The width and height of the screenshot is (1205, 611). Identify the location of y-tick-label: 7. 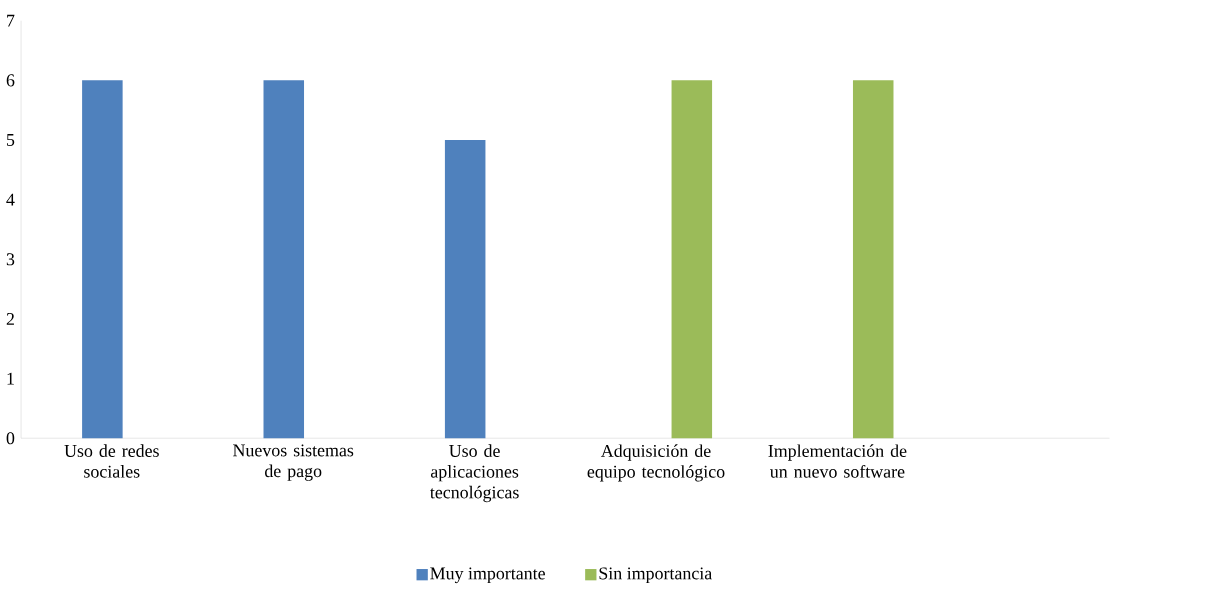
(11, 21).